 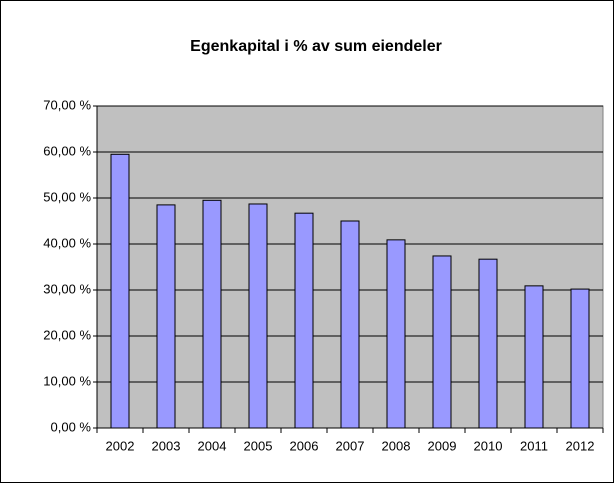 I want to click on y-tick-label: 40,00 %, so click(x=67, y=242).